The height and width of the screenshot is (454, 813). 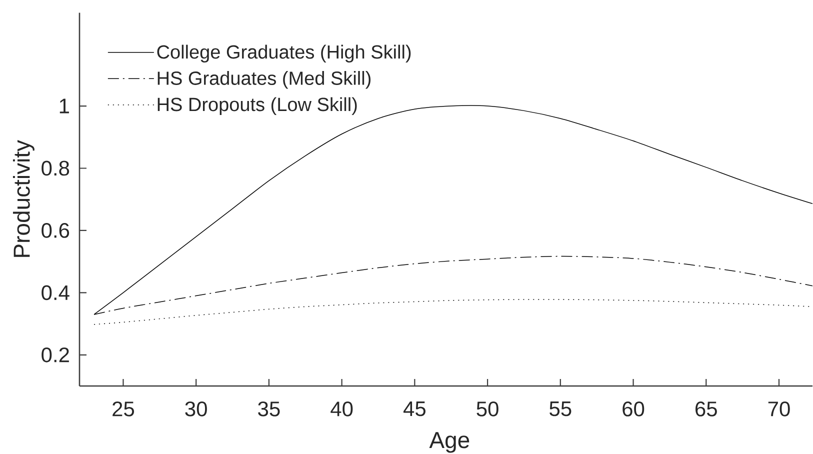 What do you see at coordinates (449, 442) in the screenshot?
I see `x-axis-title: Age` at bounding box center [449, 442].